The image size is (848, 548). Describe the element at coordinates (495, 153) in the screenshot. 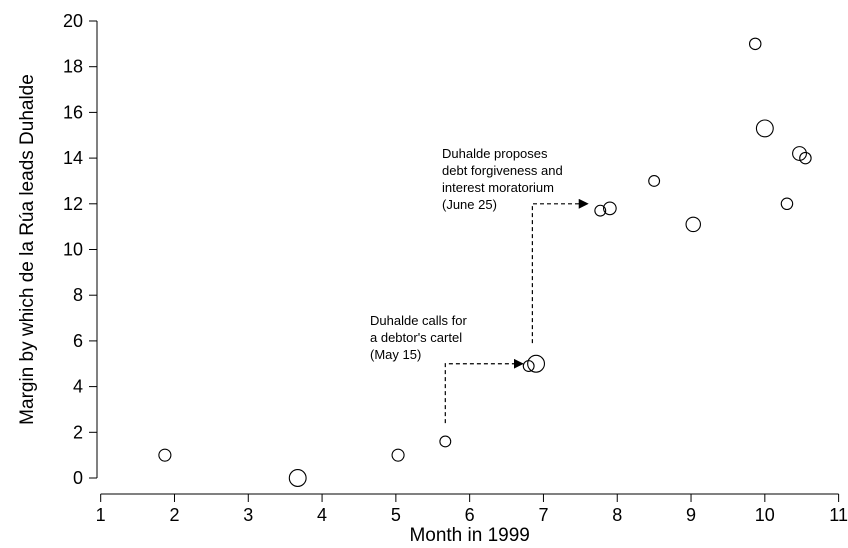

I see `annotation-text-line: Duhalde proposes` at that location.